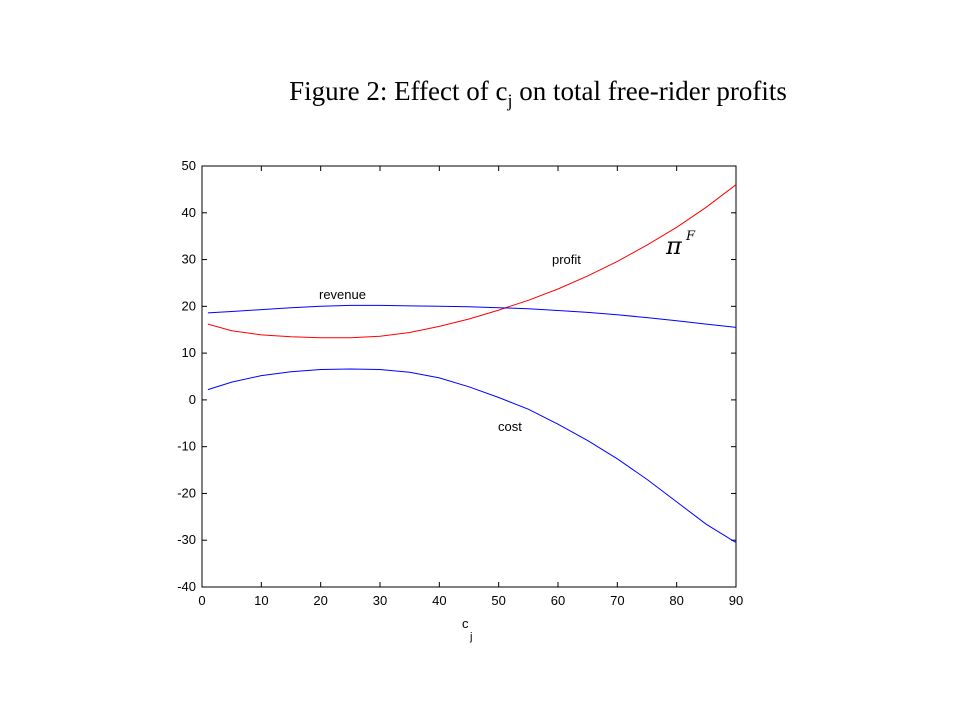  What do you see at coordinates (498, 600) in the screenshot?
I see `x-tick-label: 50` at bounding box center [498, 600].